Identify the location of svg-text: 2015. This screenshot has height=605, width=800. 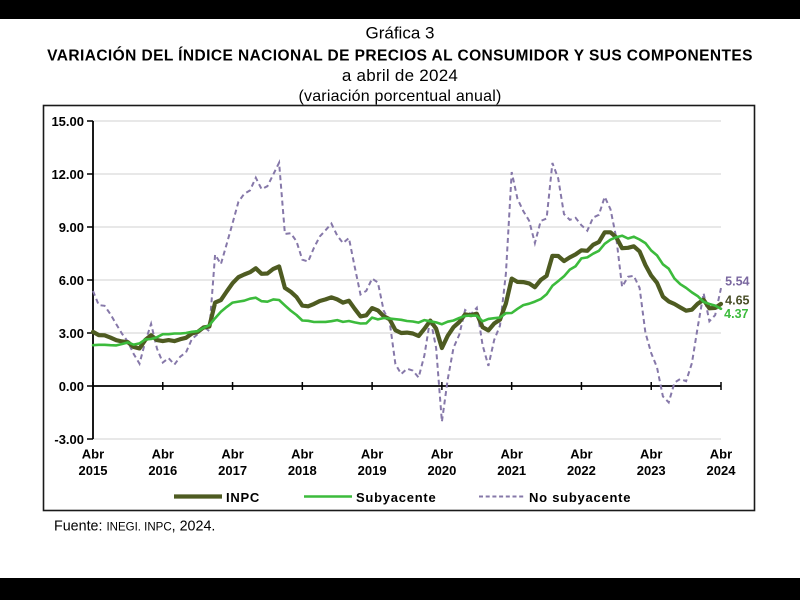
(93, 470).